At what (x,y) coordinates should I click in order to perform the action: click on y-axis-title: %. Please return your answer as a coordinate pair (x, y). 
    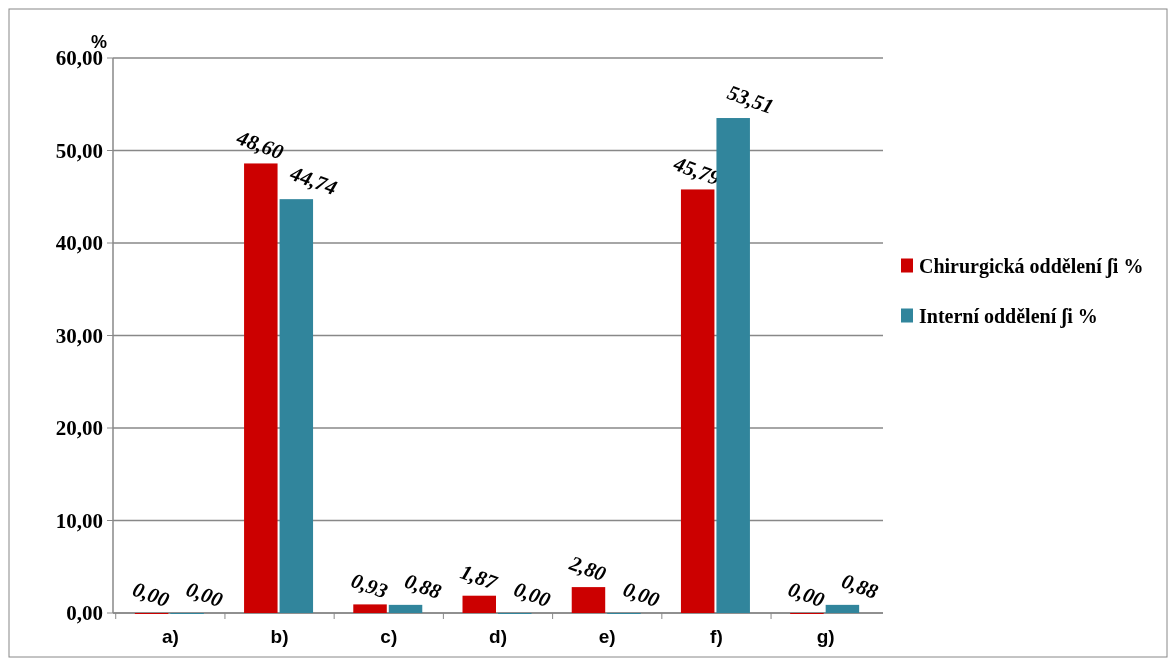
    Looking at the image, I should click on (99, 42).